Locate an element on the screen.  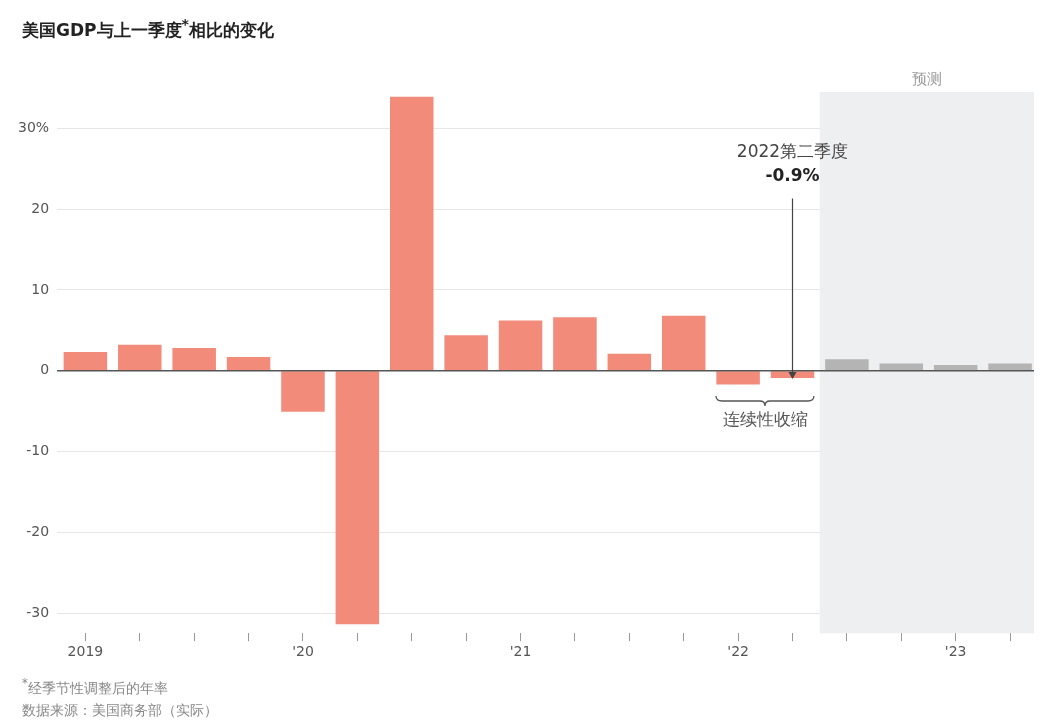
y-tick-label: -10 is located at coordinates (38, 450).